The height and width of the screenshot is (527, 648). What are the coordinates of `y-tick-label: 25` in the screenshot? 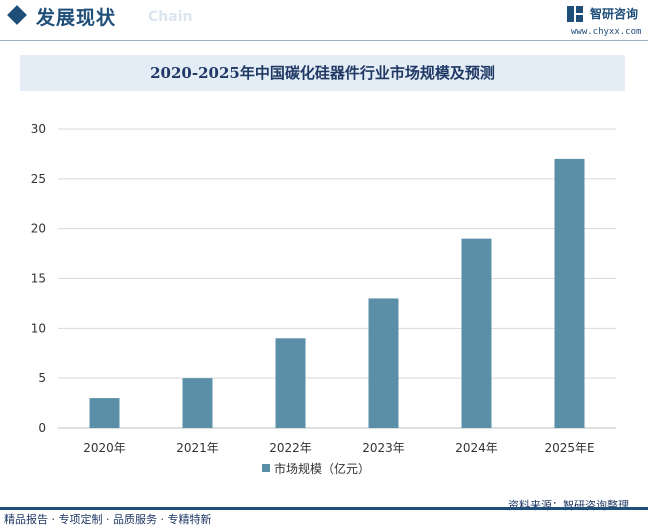 It's located at (38, 179).